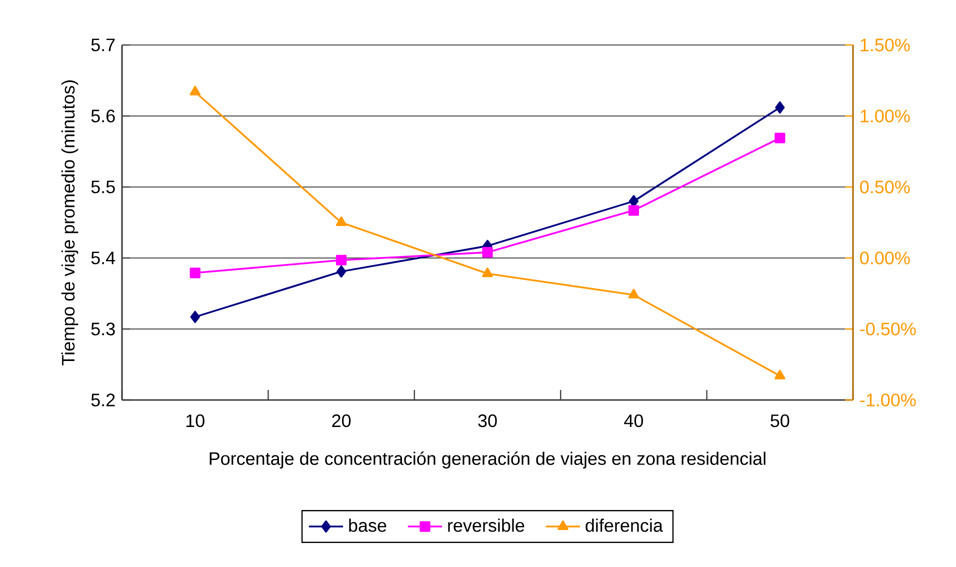  I want to click on y2-tick-label: -0.50%, so click(888, 329).